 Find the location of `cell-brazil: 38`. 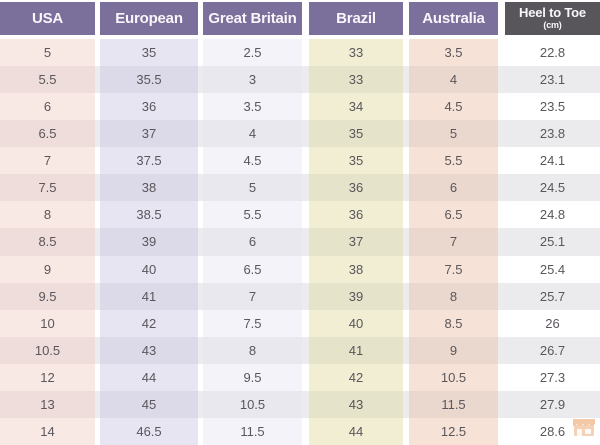

cell-brazil: 38 is located at coordinates (356, 269).